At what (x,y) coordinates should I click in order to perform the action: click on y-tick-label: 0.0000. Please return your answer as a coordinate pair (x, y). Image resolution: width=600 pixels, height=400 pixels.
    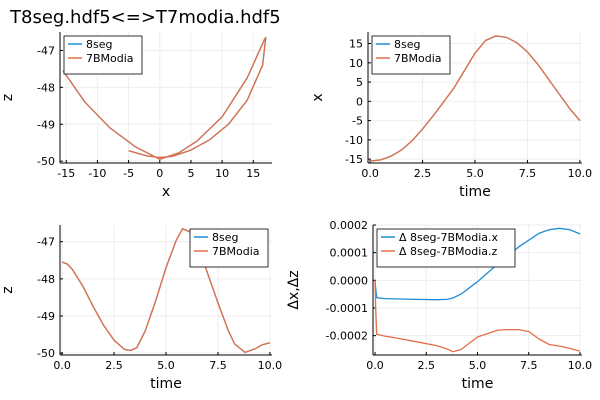
    Looking at the image, I should click on (349, 280).